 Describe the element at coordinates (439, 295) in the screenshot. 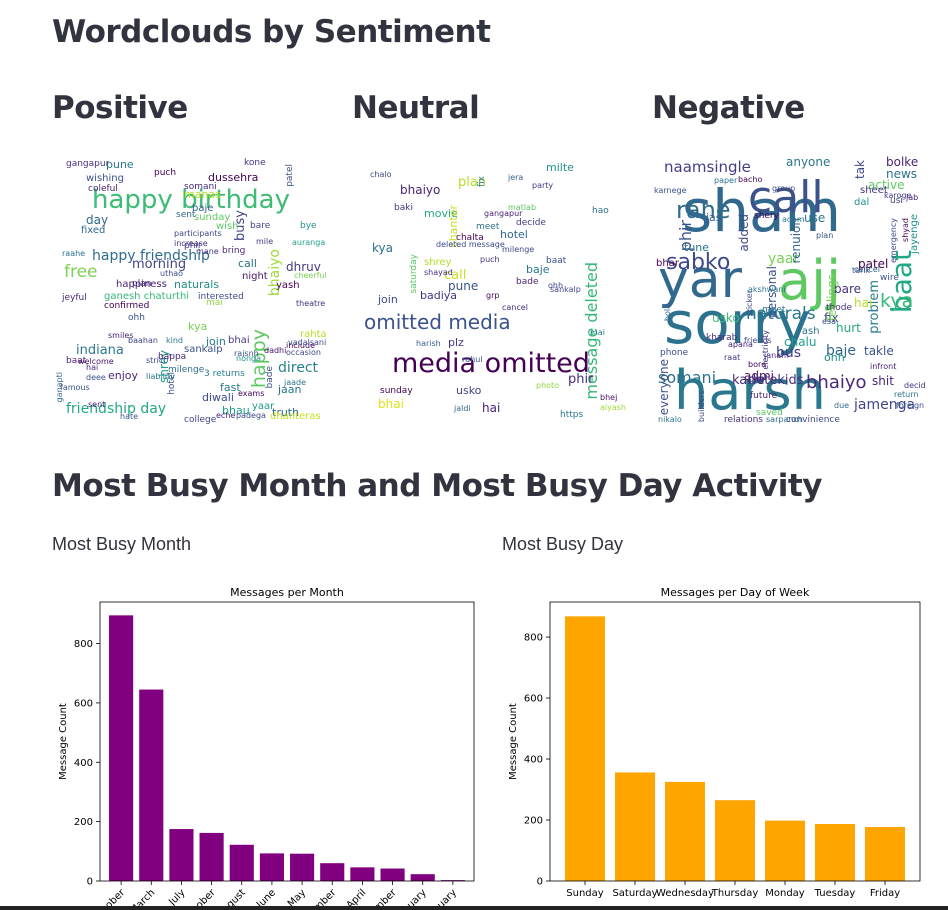

I see `neutral-word: badiya` at that location.